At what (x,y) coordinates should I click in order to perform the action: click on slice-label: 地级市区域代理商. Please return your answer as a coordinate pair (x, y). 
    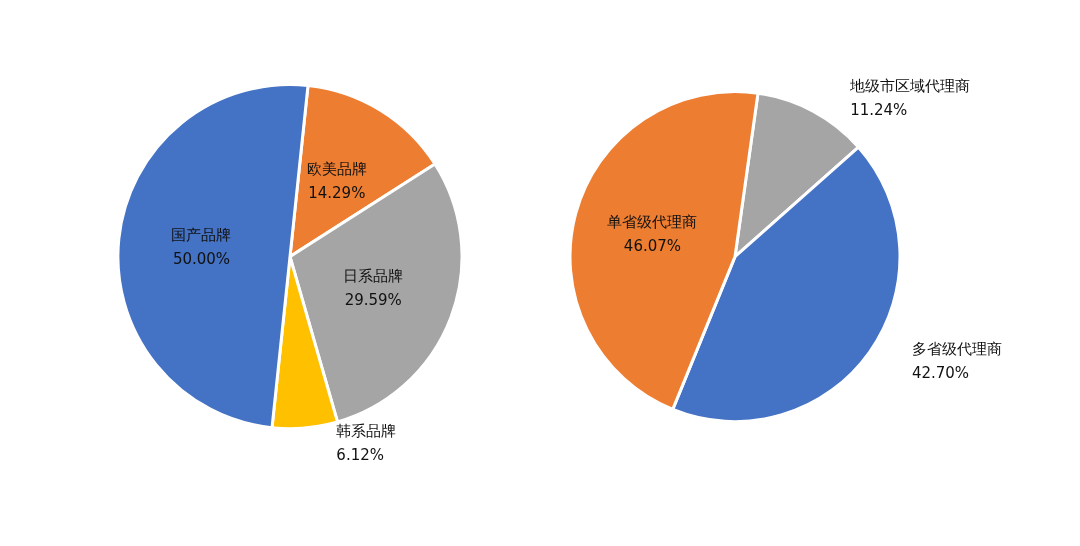
    Looking at the image, I should click on (910, 86).